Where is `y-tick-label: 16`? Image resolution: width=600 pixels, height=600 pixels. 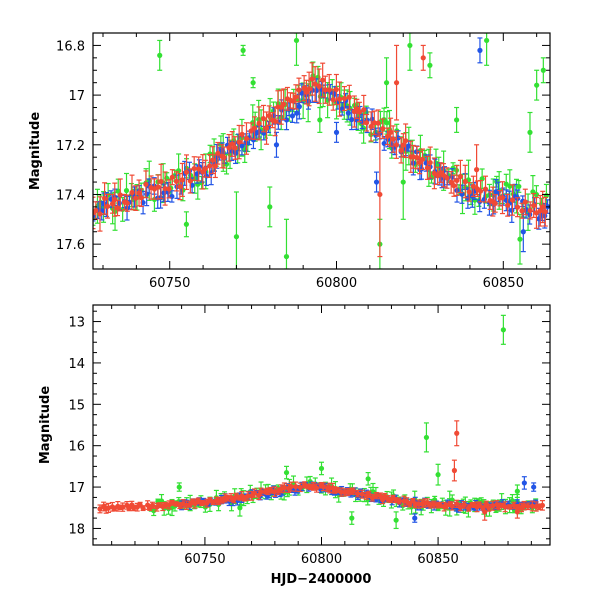
y-tick-label: 16 is located at coordinates (76, 447).